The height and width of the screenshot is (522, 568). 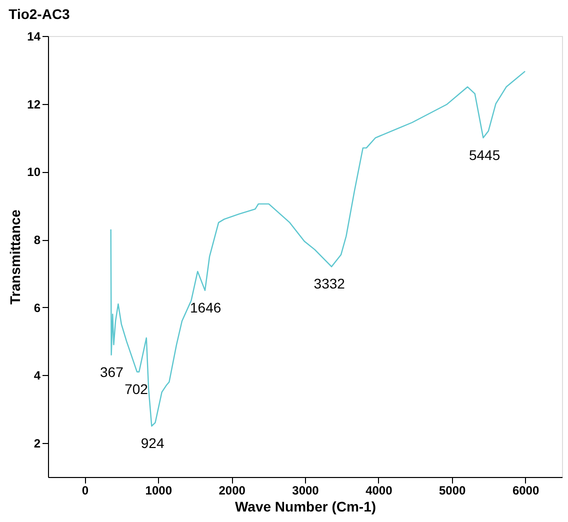 What do you see at coordinates (37, 240) in the screenshot?
I see `y-tick-label: 8` at bounding box center [37, 240].